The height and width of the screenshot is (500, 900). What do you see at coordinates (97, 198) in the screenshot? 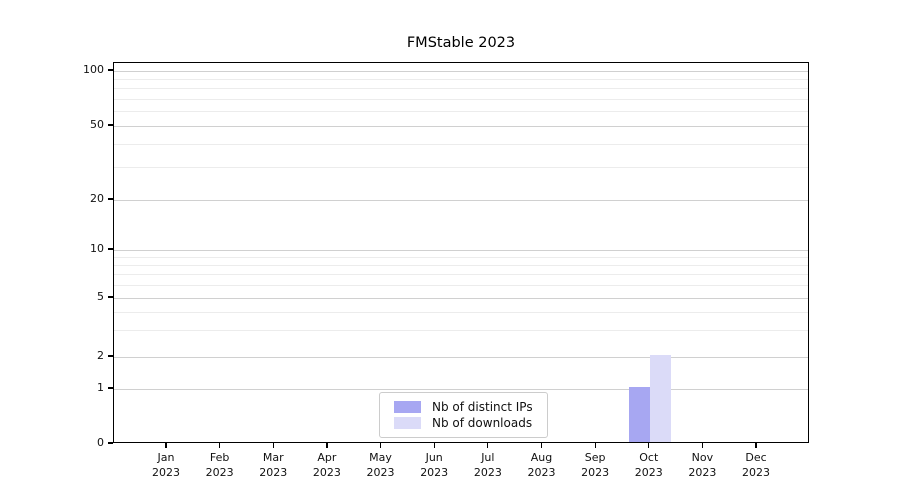
I see `y-tick-label: 20` at bounding box center [97, 198].